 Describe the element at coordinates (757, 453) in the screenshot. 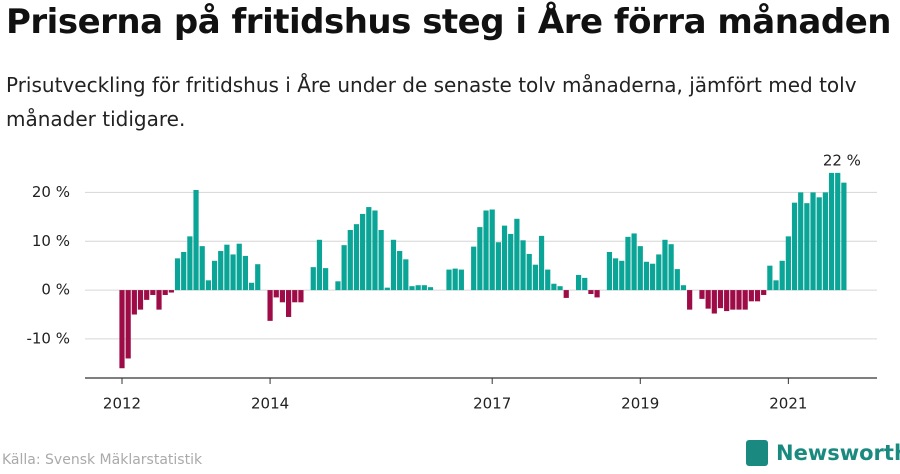

I see `brand-icon` at that location.